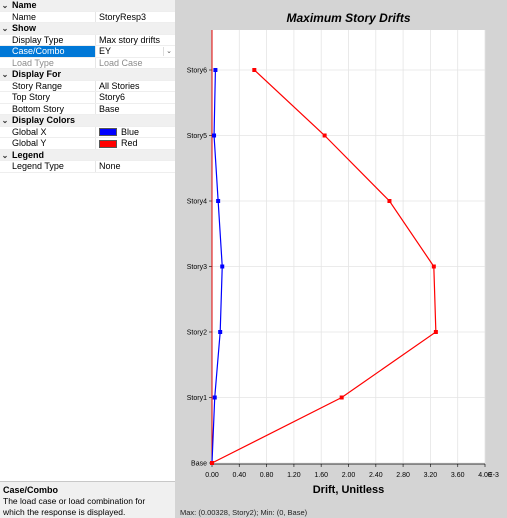 The image size is (507, 518). I want to click on section-label: Display For, so click(37, 74).